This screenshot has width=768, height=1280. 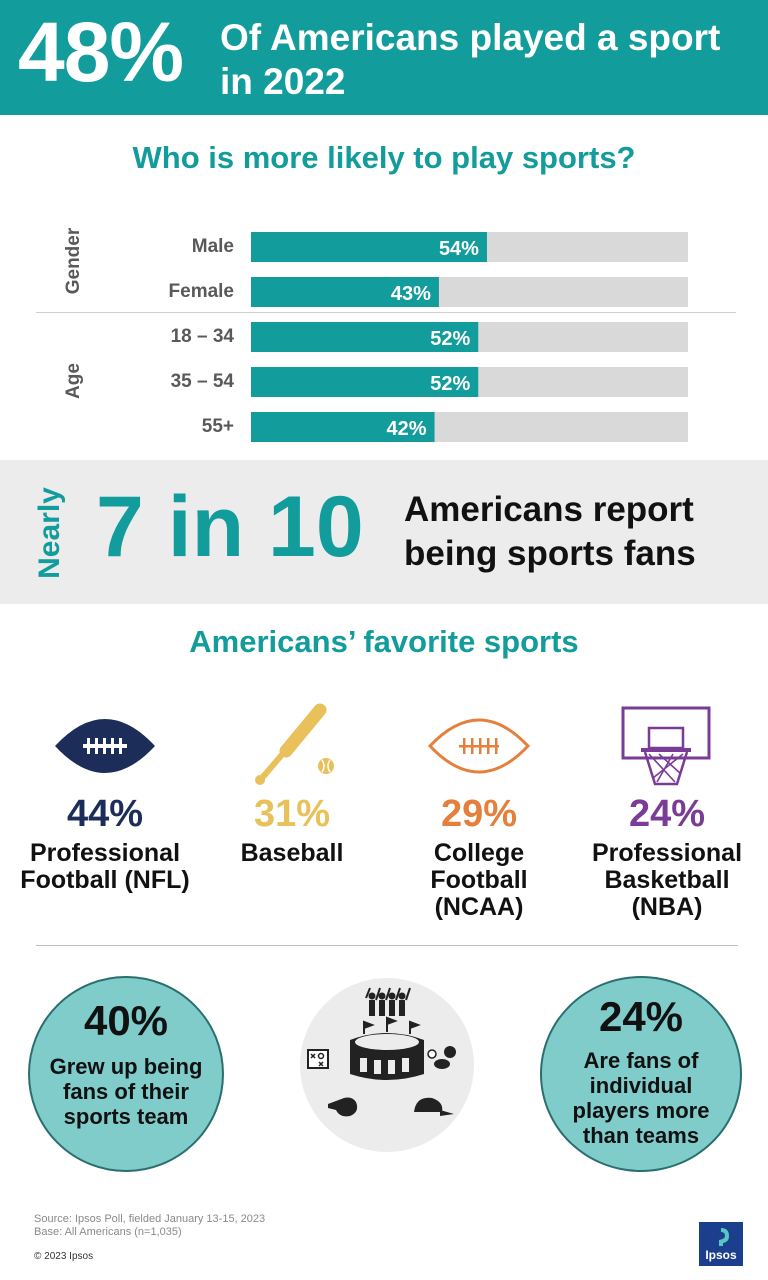 I want to click on nearly-label-wrap: Nearly, so click(x=50, y=532).